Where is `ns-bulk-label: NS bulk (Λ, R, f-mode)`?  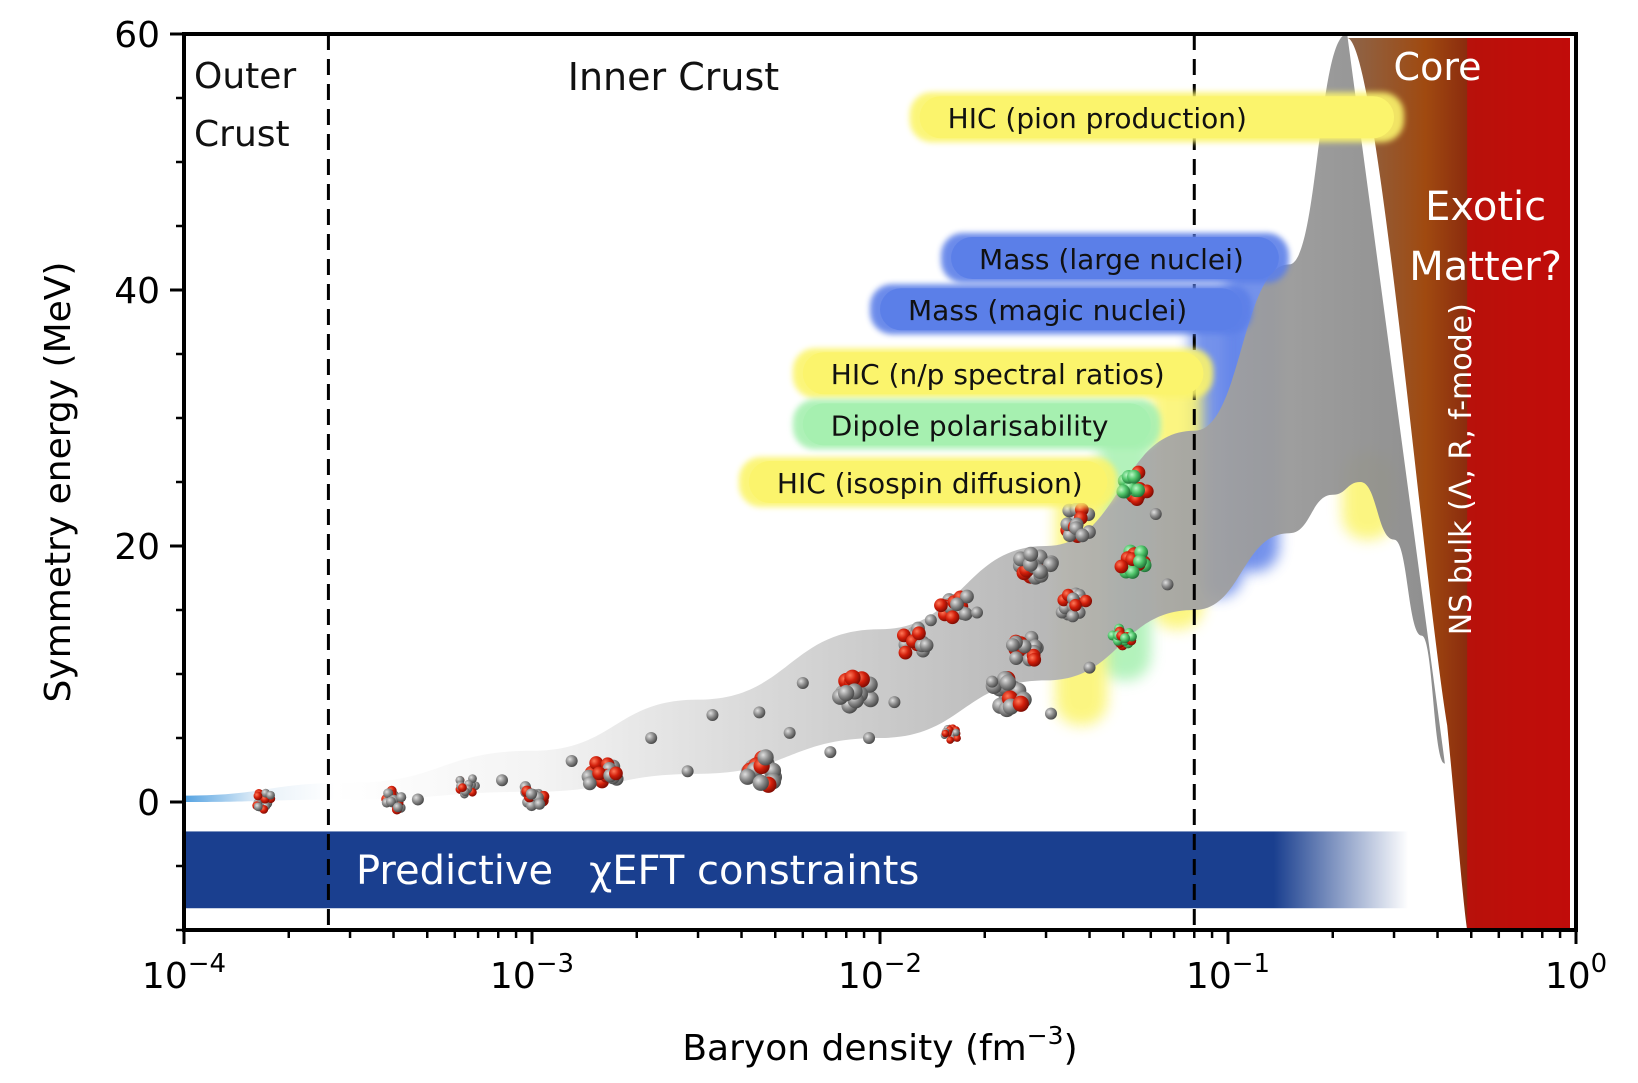 ns-bulk-label: NS bulk (Λ, R, f-mode) is located at coordinates (1461, 469).